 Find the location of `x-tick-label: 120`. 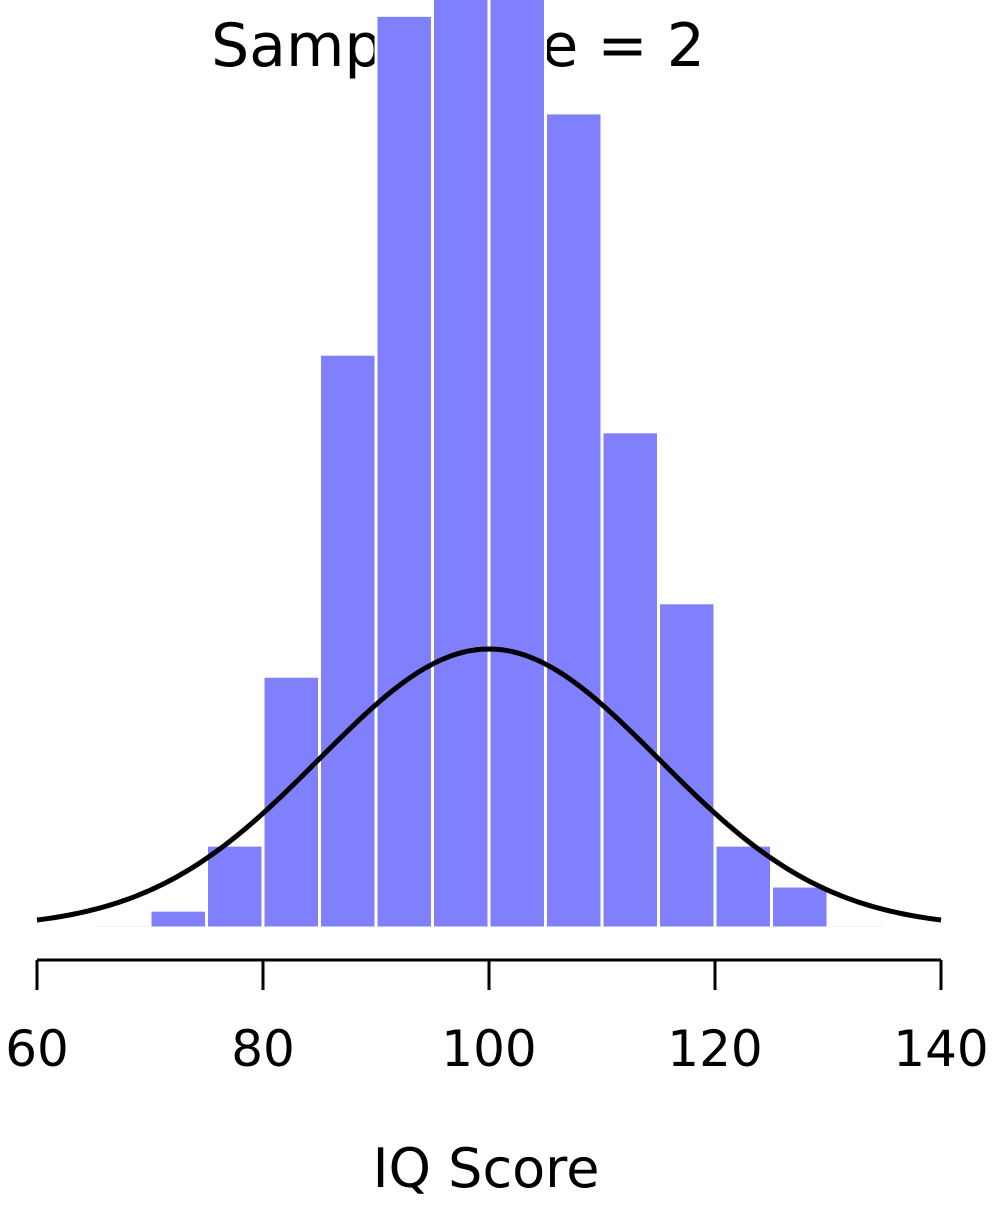

x-tick-label: 120 is located at coordinates (714, 1049).